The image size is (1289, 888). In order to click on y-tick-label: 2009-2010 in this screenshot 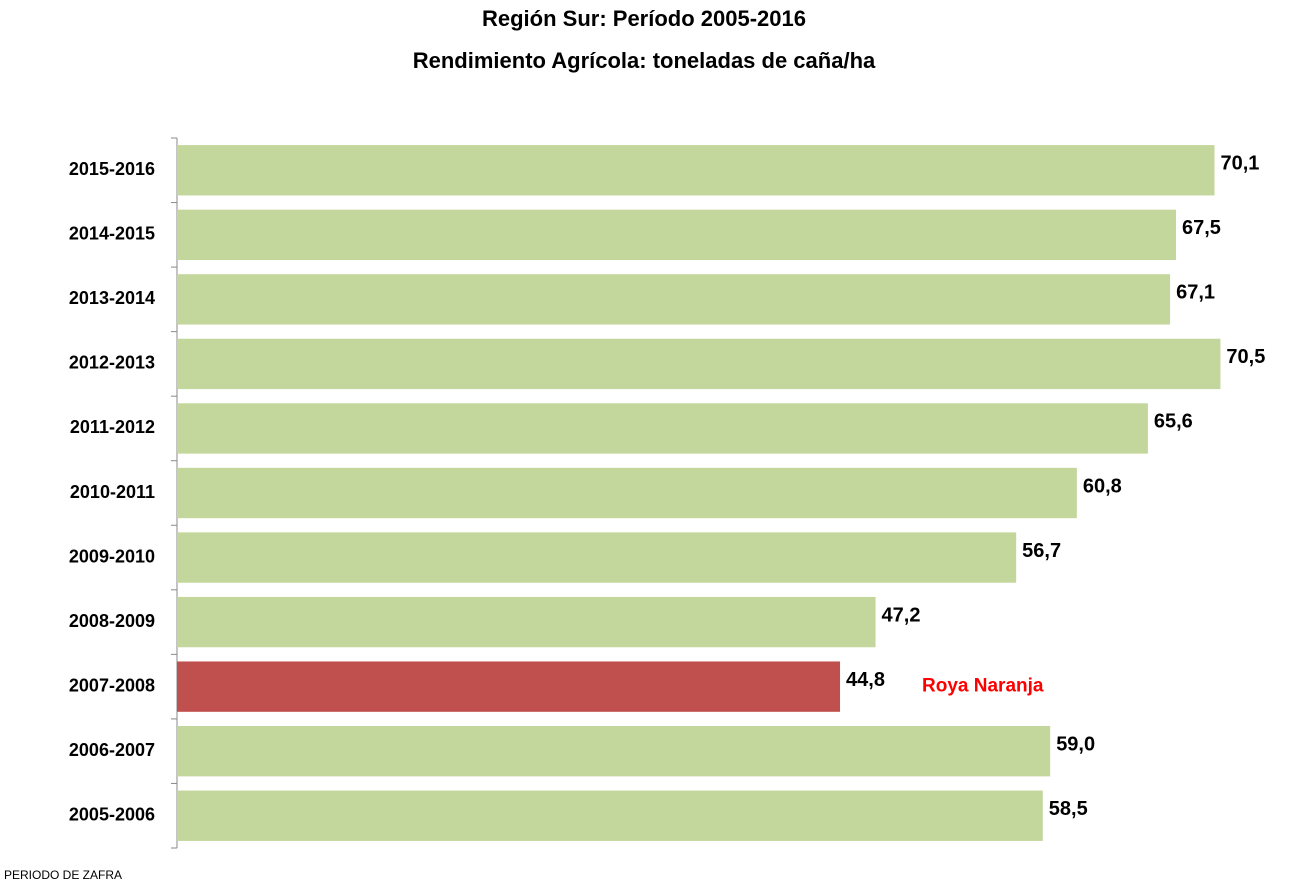, I will do `click(112, 556)`.